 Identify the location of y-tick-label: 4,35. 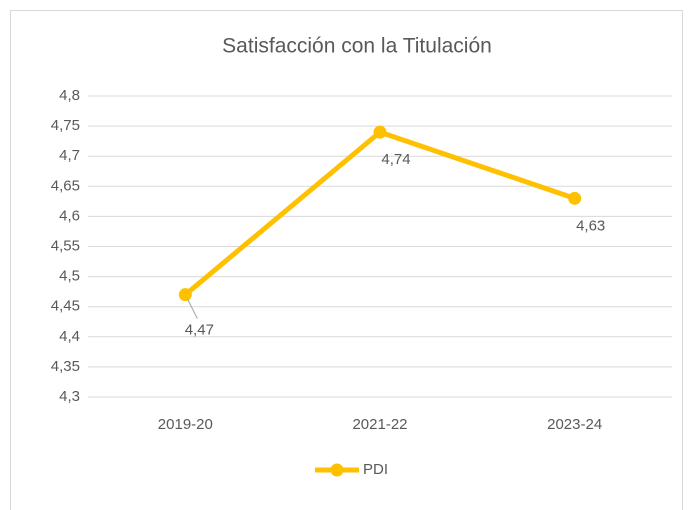
(65, 366).